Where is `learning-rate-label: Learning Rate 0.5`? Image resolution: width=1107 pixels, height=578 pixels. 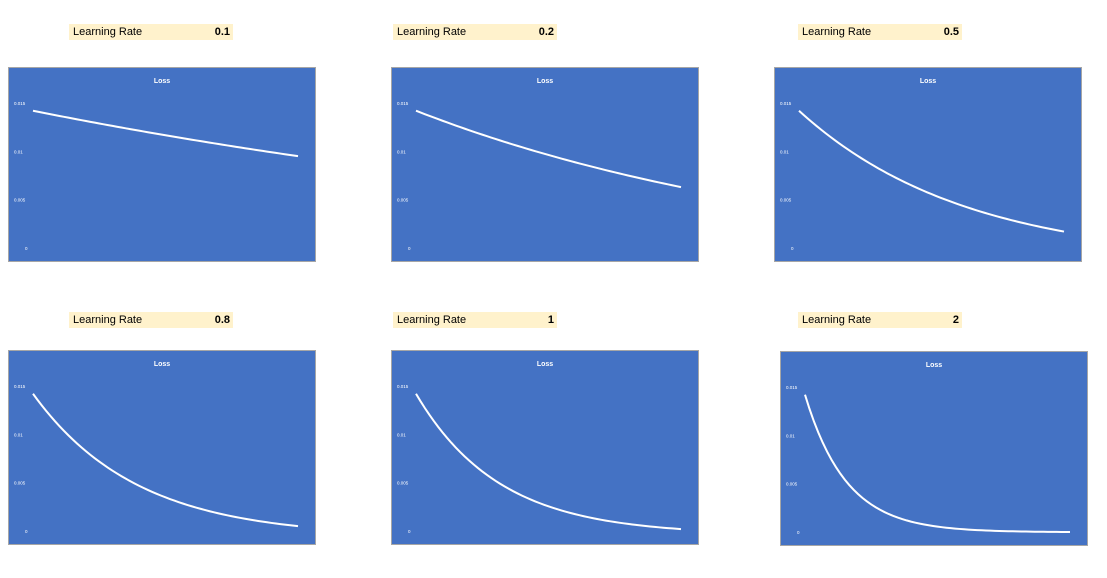 learning-rate-label: Learning Rate 0.5 is located at coordinates (880, 32).